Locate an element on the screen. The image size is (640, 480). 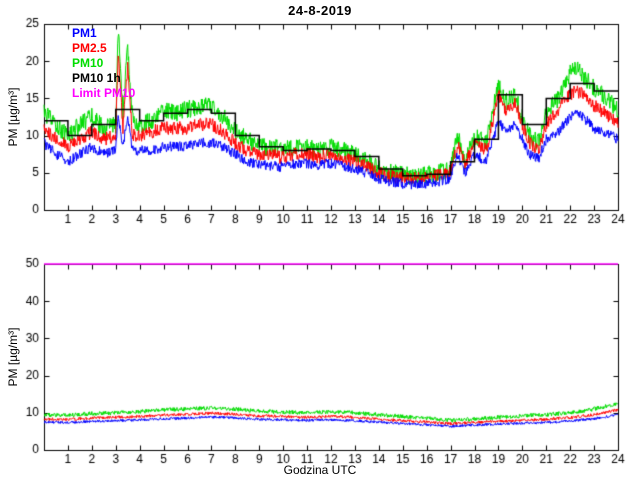
legend-item-pm10: PM10 is located at coordinates (88, 63).